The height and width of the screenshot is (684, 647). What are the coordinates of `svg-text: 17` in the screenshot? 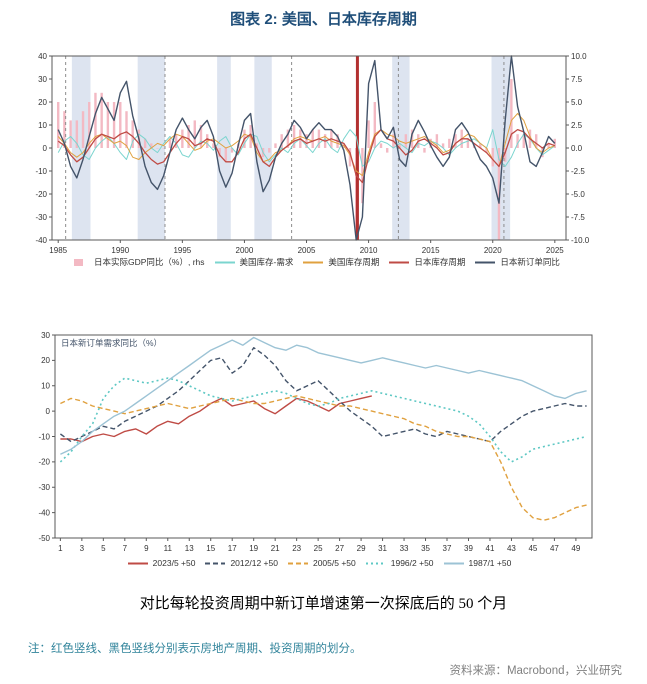 It's located at (232, 548).